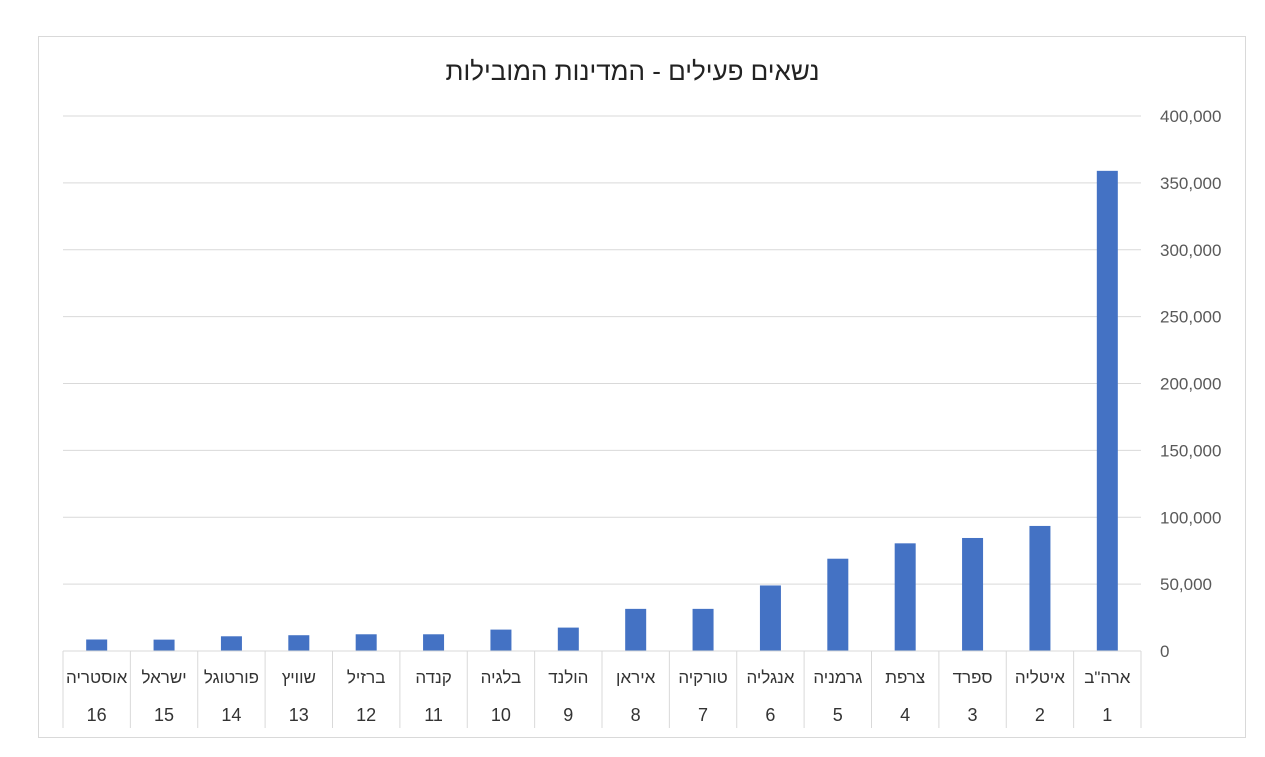 Image resolution: width=1265 pixels, height=757 pixels. Describe the element at coordinates (770, 677) in the screenshot. I see `category-label: אנגליה` at that location.